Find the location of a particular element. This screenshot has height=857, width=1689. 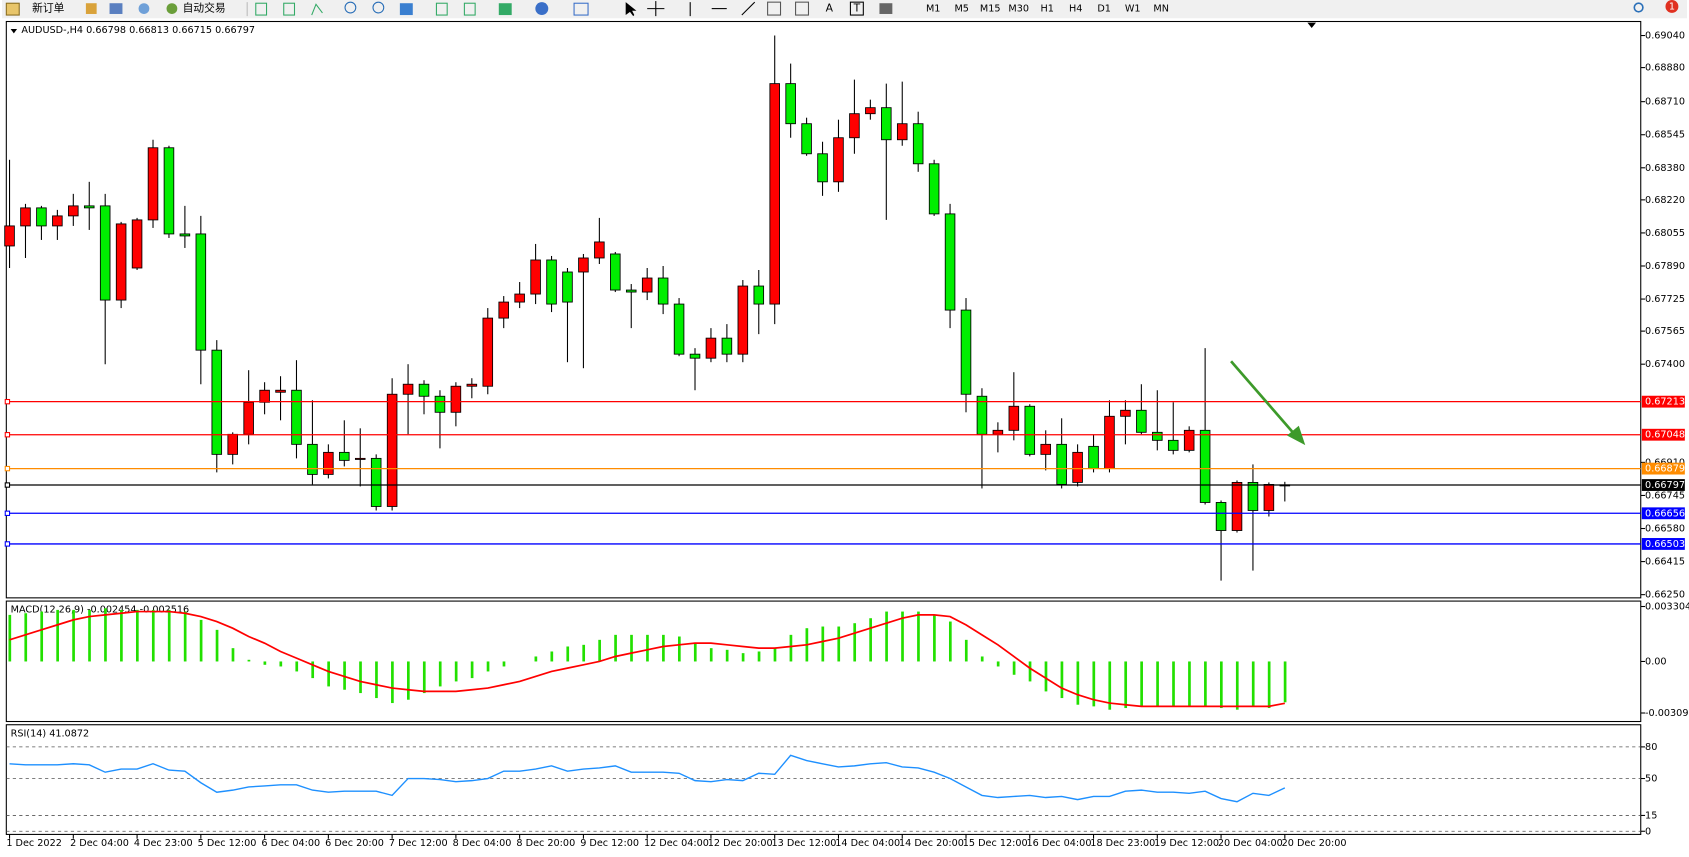

period-button: W1 is located at coordinates (1133, 9).